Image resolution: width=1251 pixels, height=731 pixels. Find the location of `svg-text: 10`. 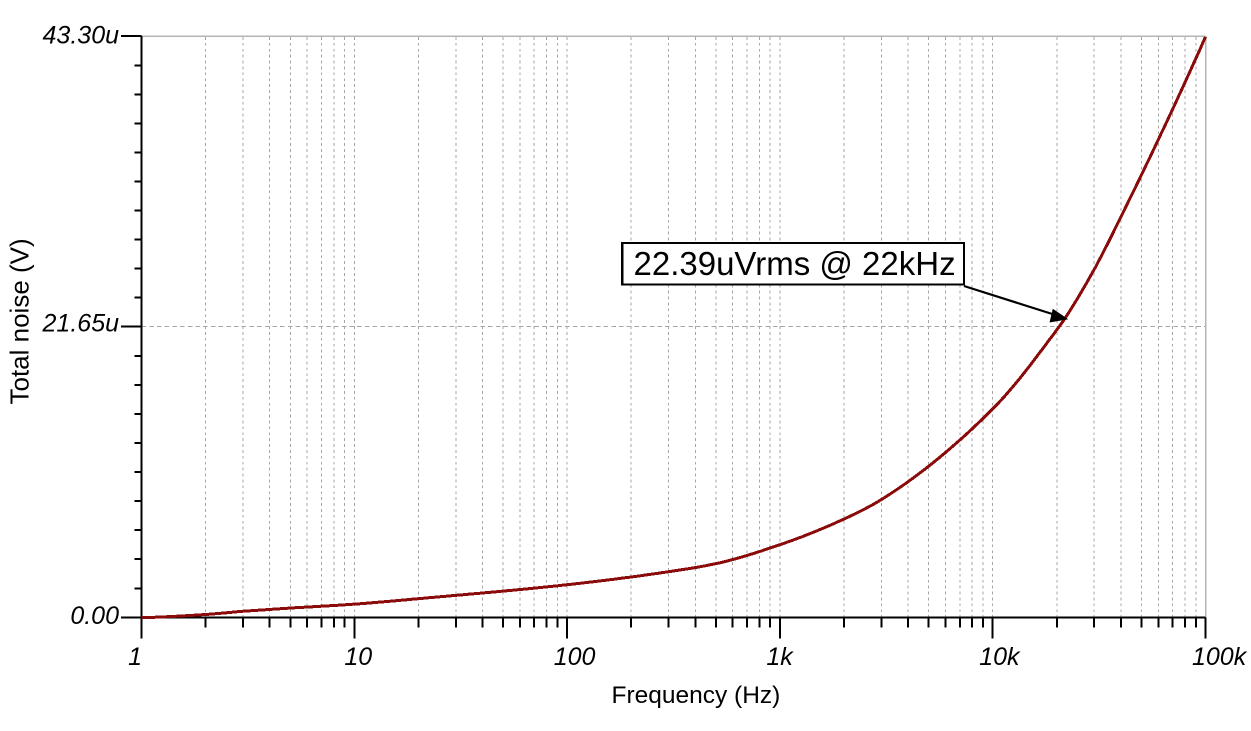

svg-text: 10 is located at coordinates (358, 657).